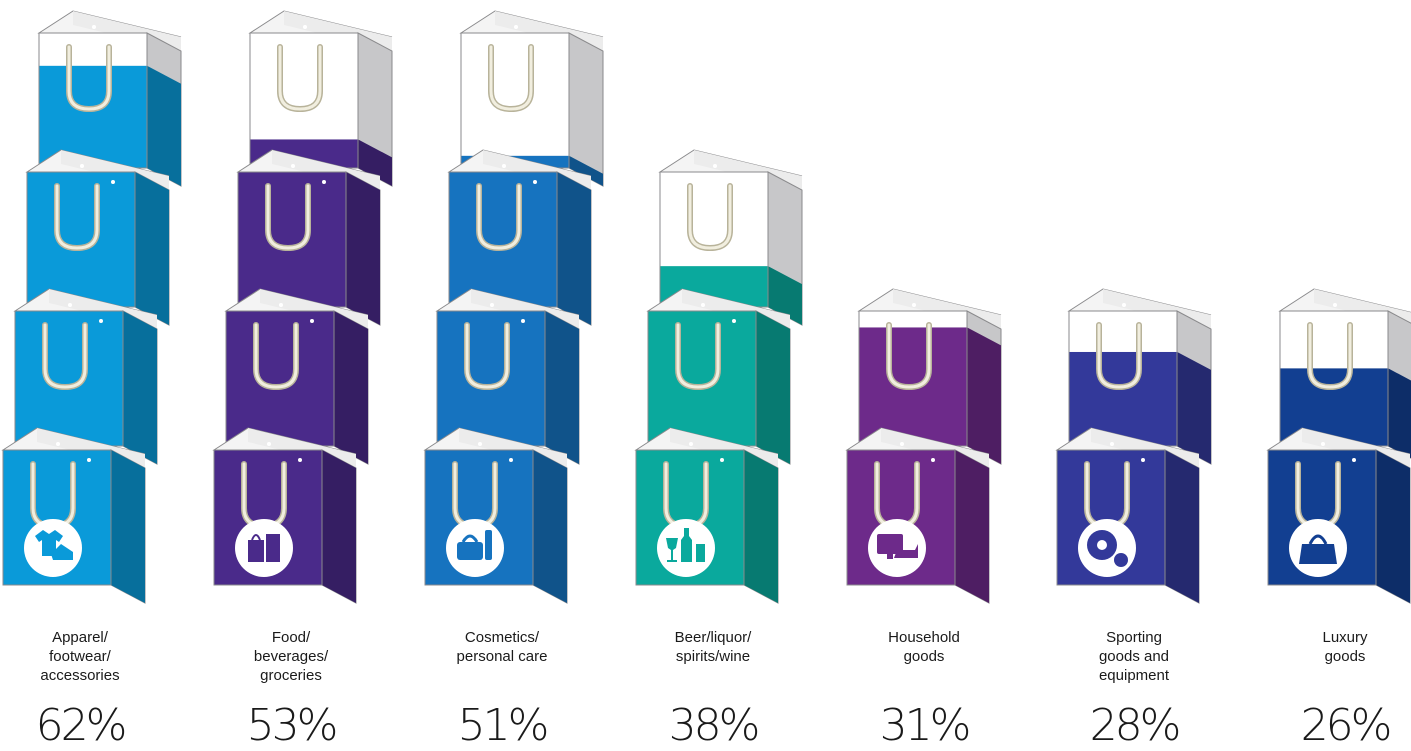 The height and width of the screenshot is (751, 1411). Describe the element at coordinates (53, 548) in the screenshot. I see `tshirt-shoe-icon` at that location.